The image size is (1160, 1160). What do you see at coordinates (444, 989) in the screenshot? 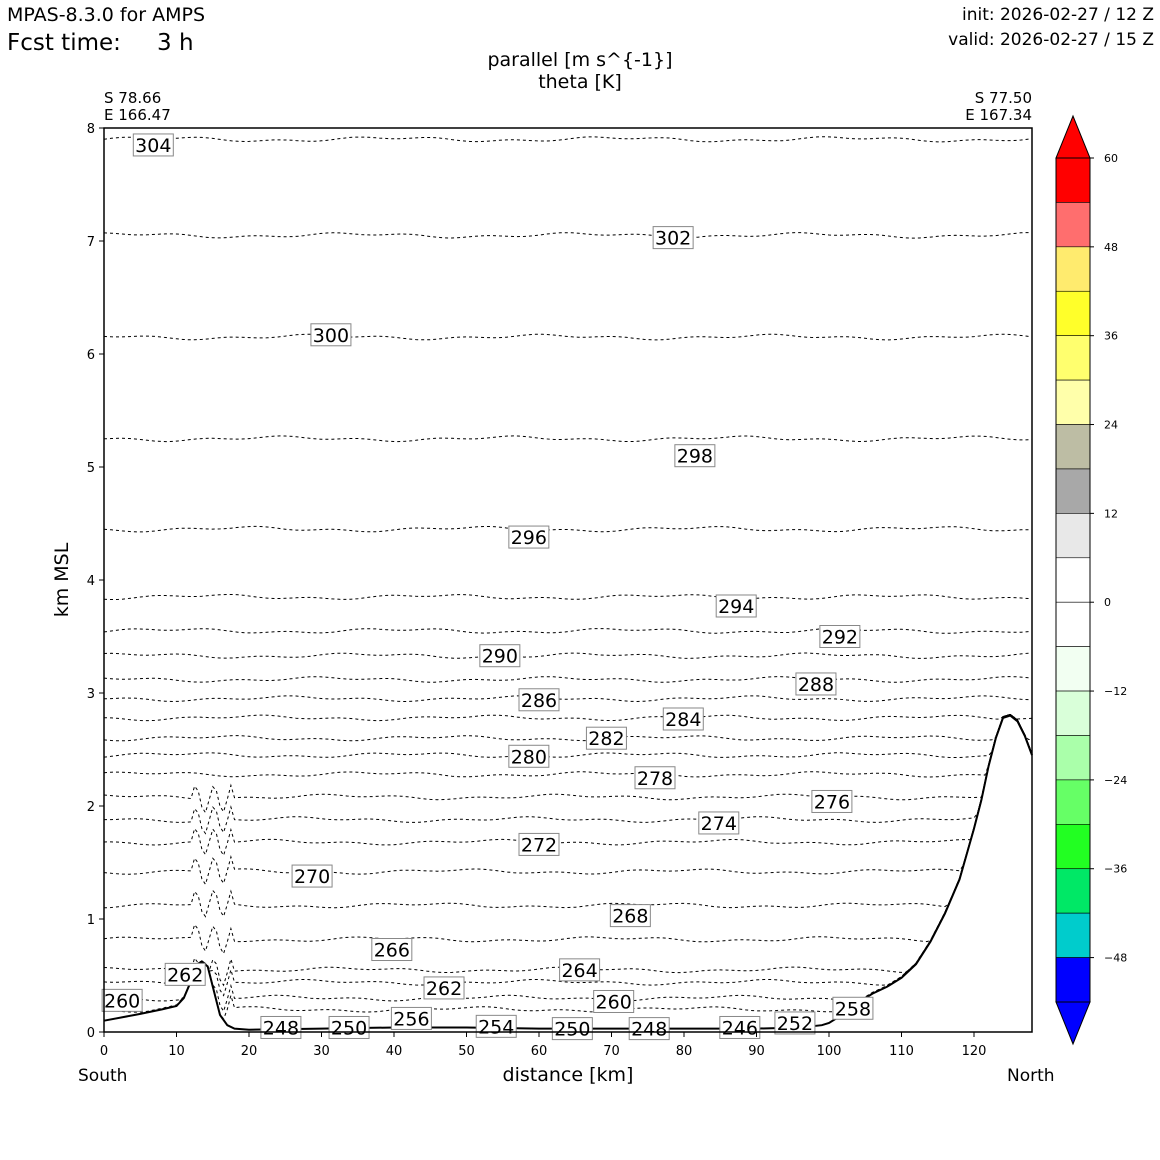
I see `contour-label-text: 262` at bounding box center [444, 989].